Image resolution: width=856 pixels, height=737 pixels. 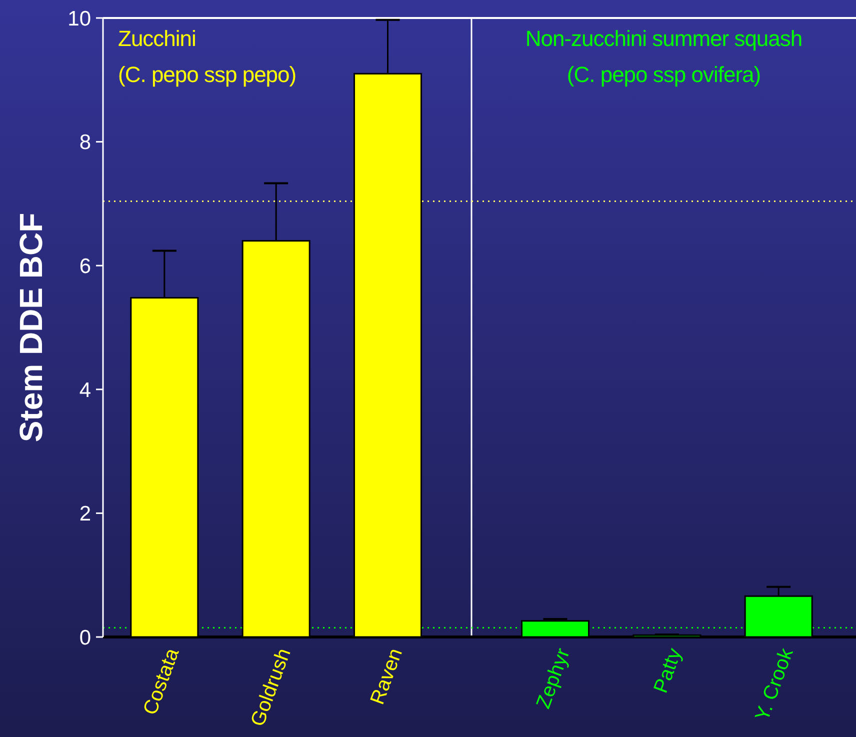 I want to click on y-tick-label: 6, so click(x=85, y=266).